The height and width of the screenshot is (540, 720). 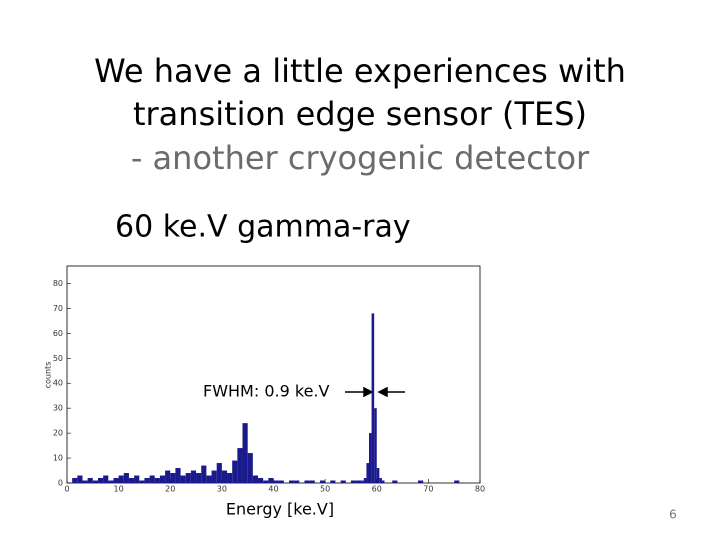 I want to click on x-tick-label: 10, so click(x=119, y=489).